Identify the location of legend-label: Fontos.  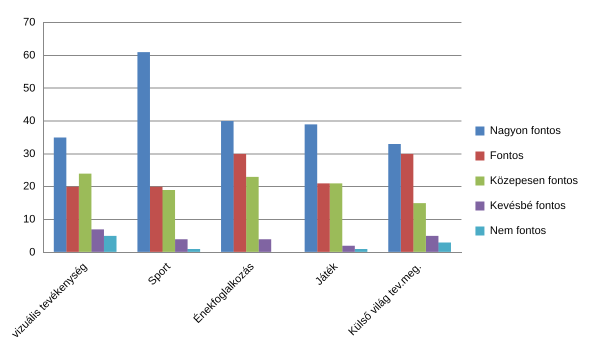
(507, 156).